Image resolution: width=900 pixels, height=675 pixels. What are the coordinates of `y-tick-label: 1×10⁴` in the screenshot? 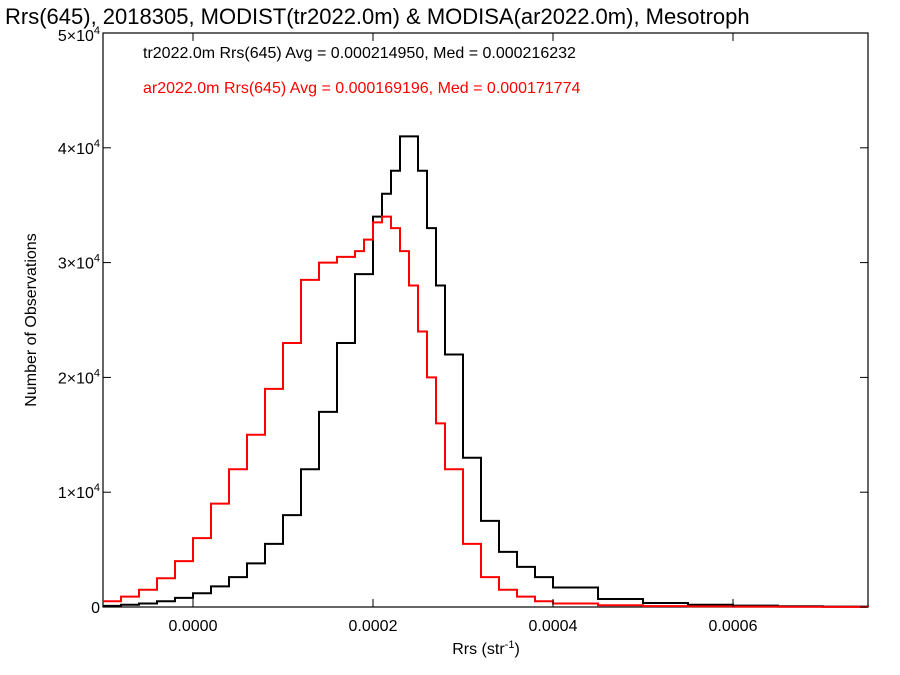 It's located at (79, 492).